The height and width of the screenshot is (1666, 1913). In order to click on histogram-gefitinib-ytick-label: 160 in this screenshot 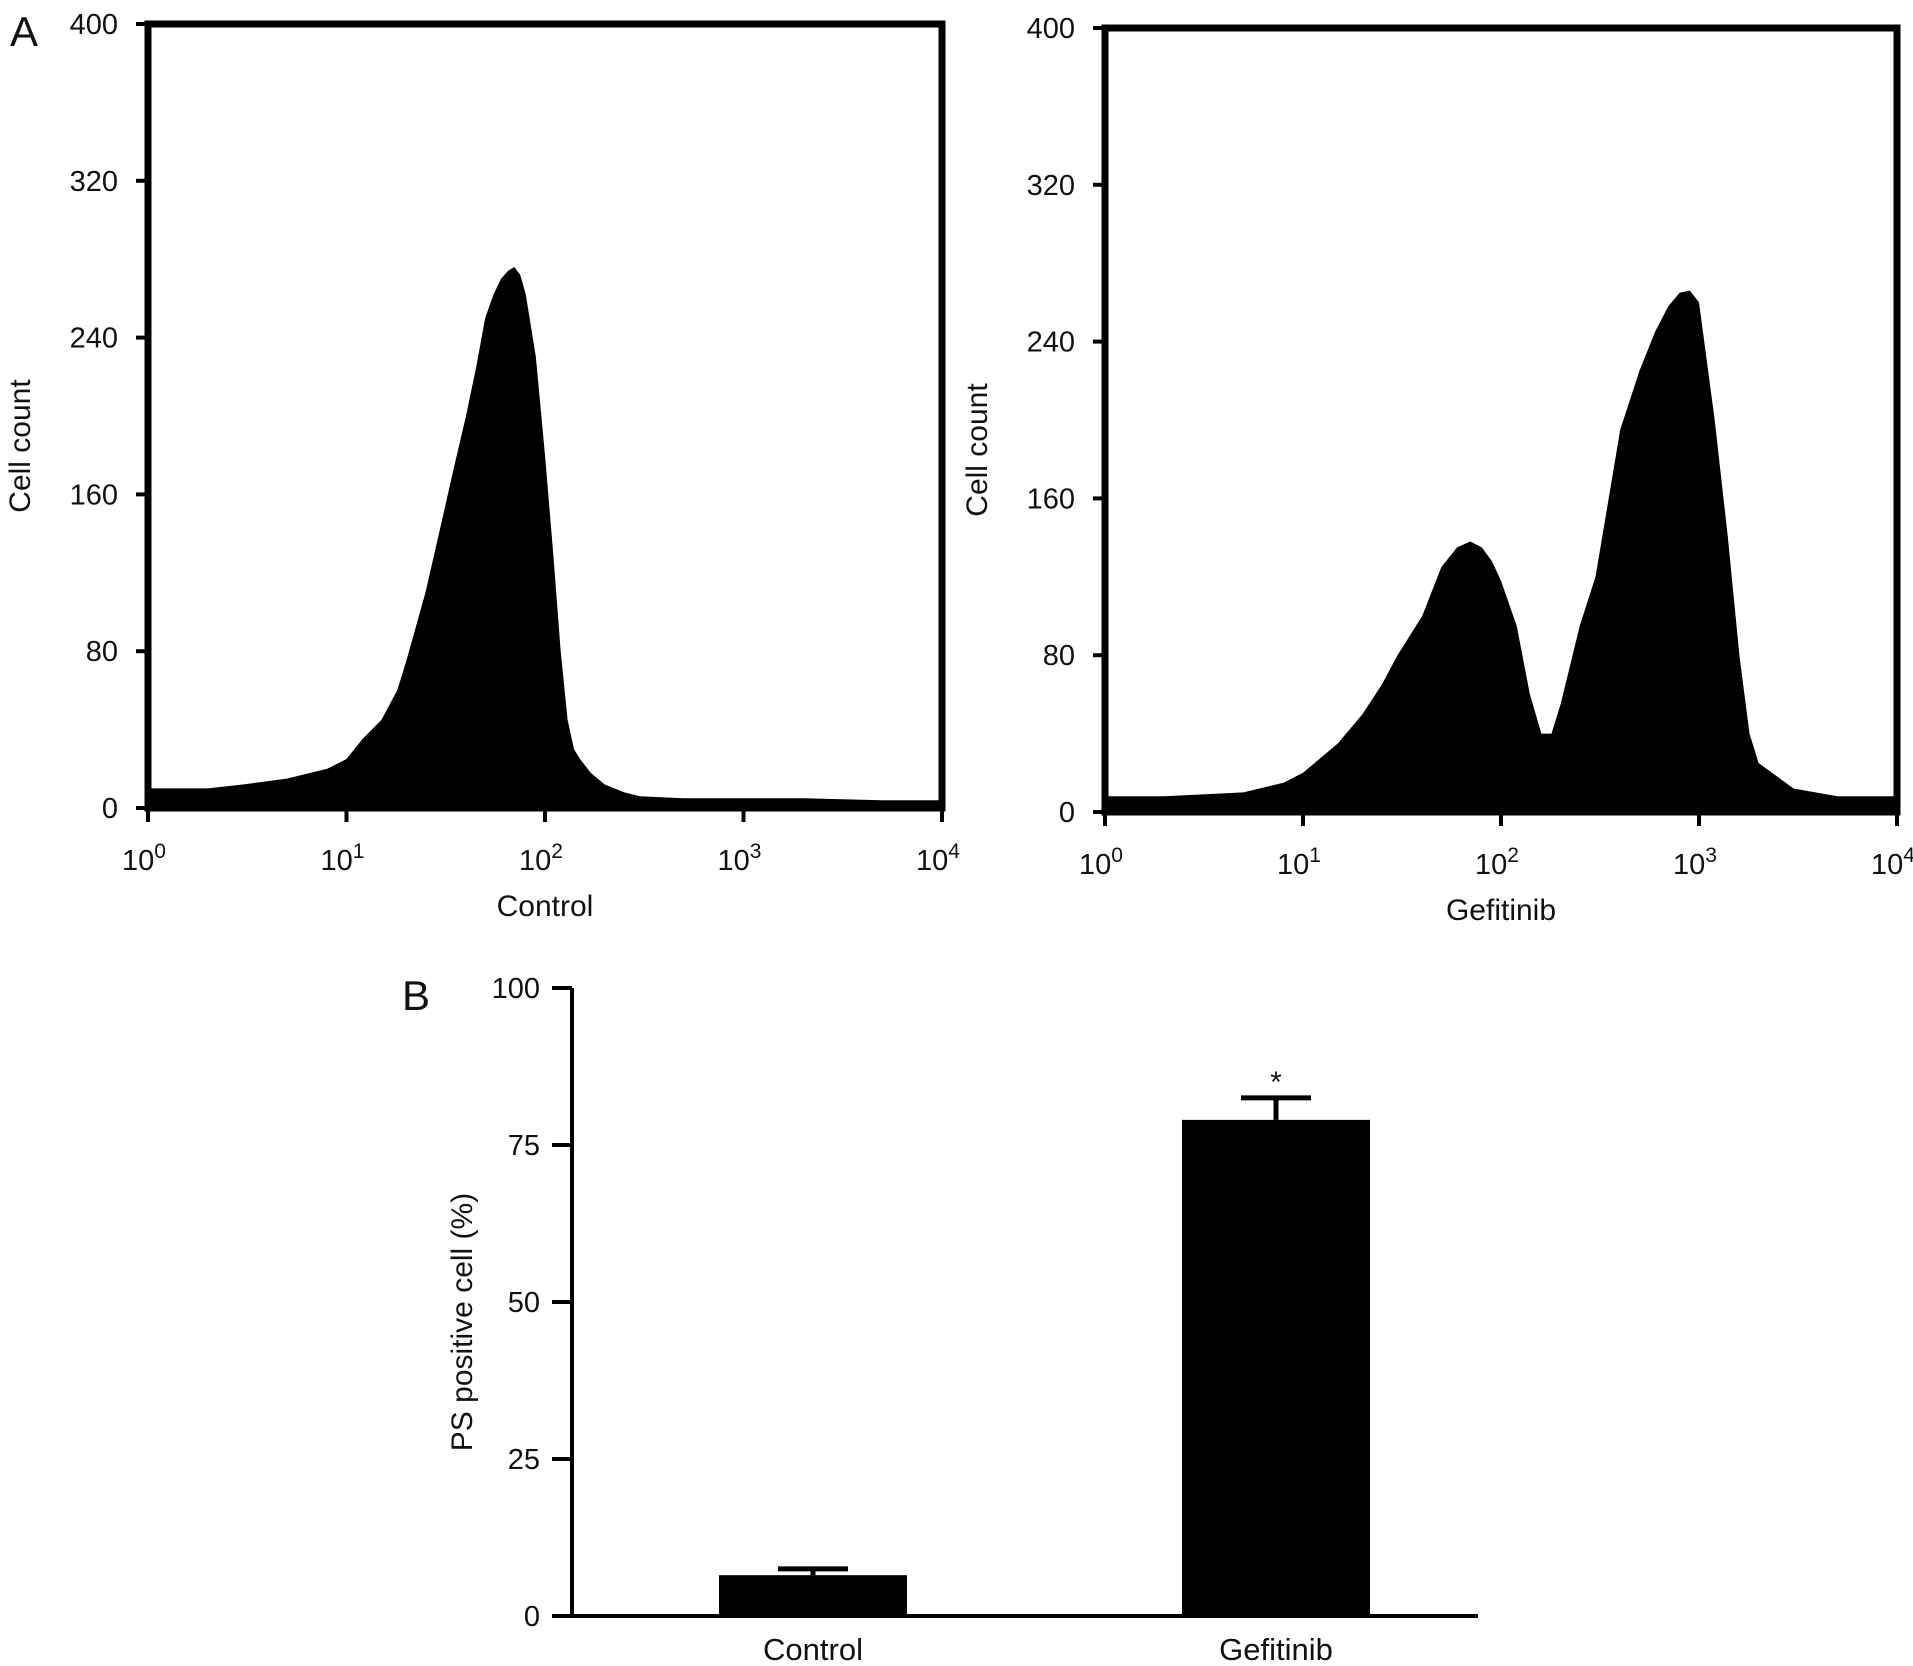, I will do `click(1051, 499)`.